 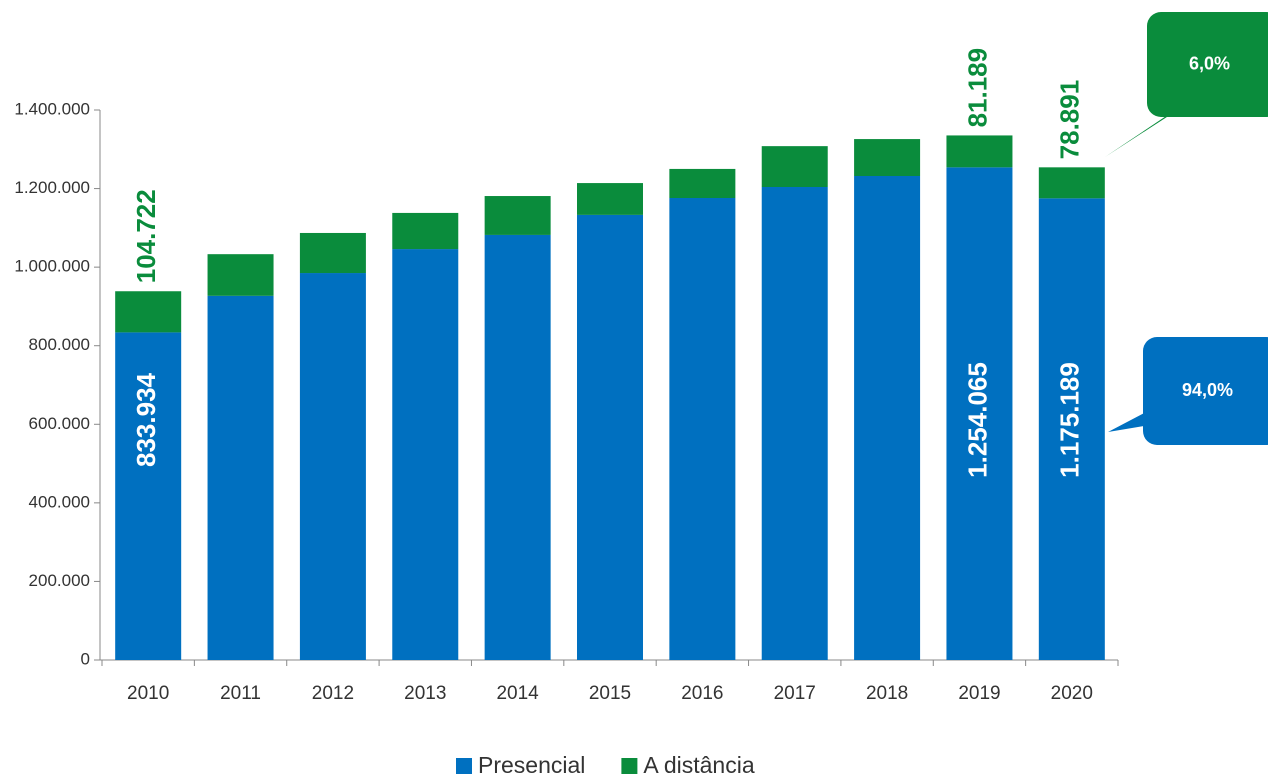 I want to click on y-tick-label: 1.200.000, so click(x=52, y=187).